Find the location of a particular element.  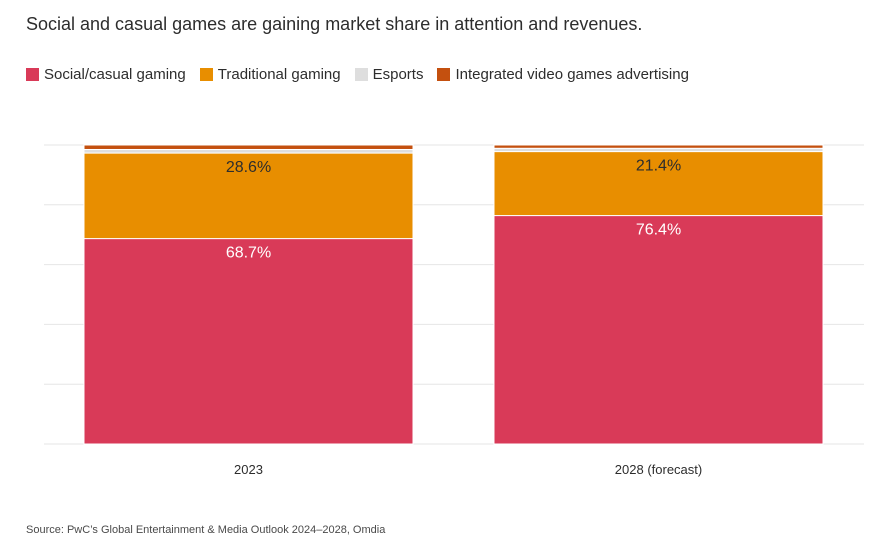

legend-item-social-casual: Social/casual gaming is located at coordinates (106, 74).